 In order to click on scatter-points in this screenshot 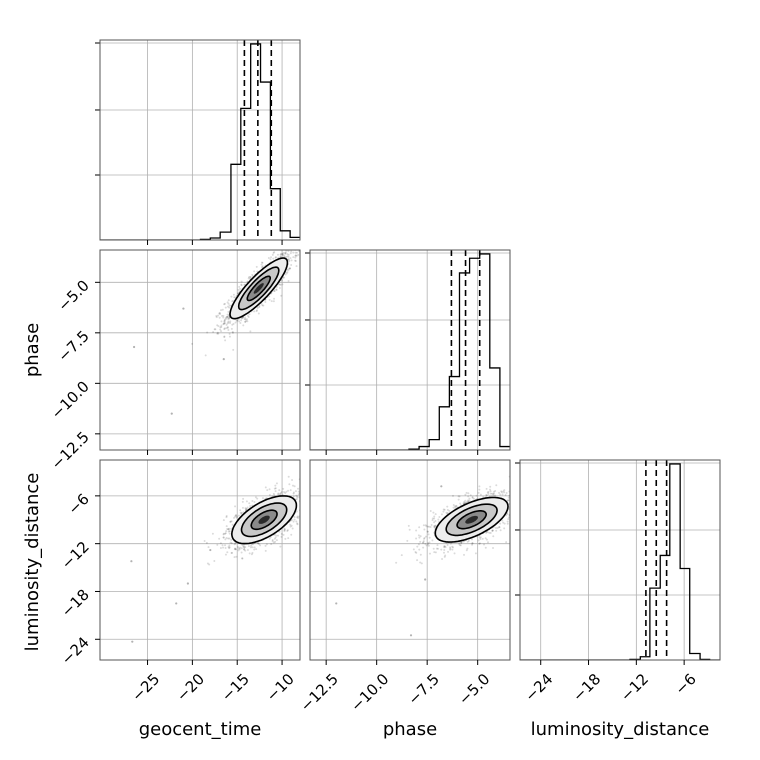, I will do `click(422, 556)`.